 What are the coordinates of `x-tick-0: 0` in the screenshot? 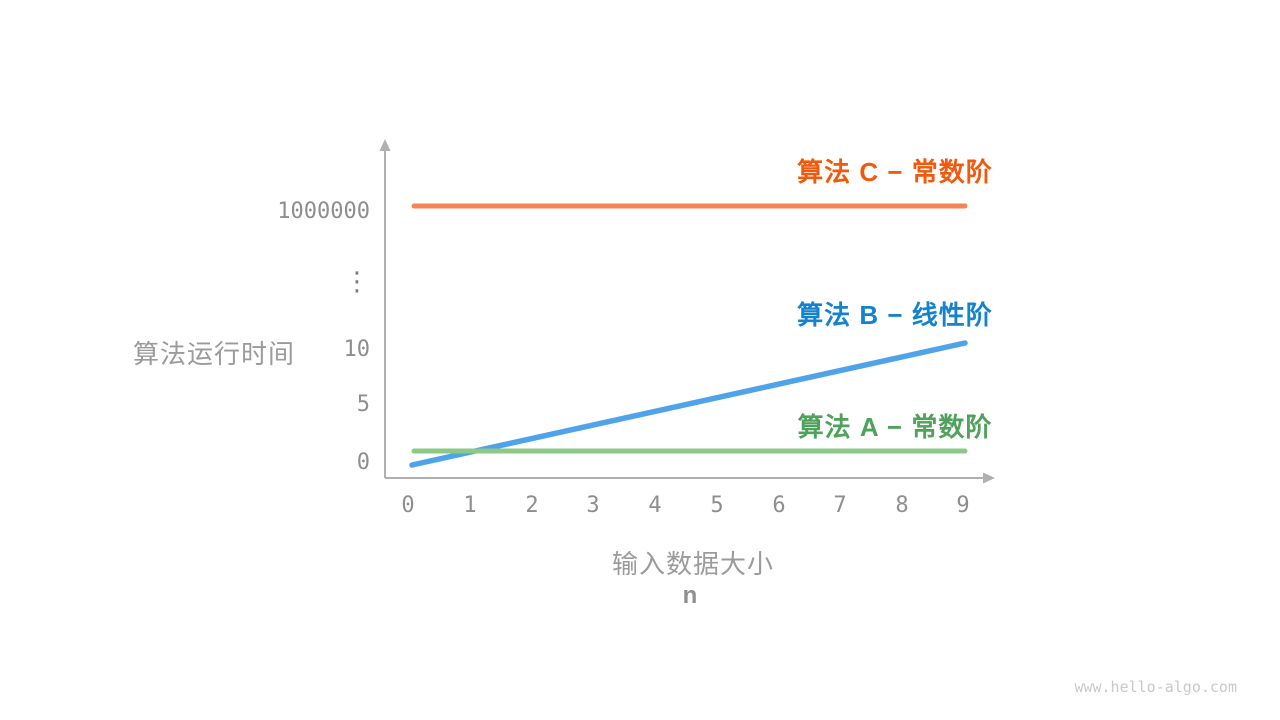 It's located at (408, 505).